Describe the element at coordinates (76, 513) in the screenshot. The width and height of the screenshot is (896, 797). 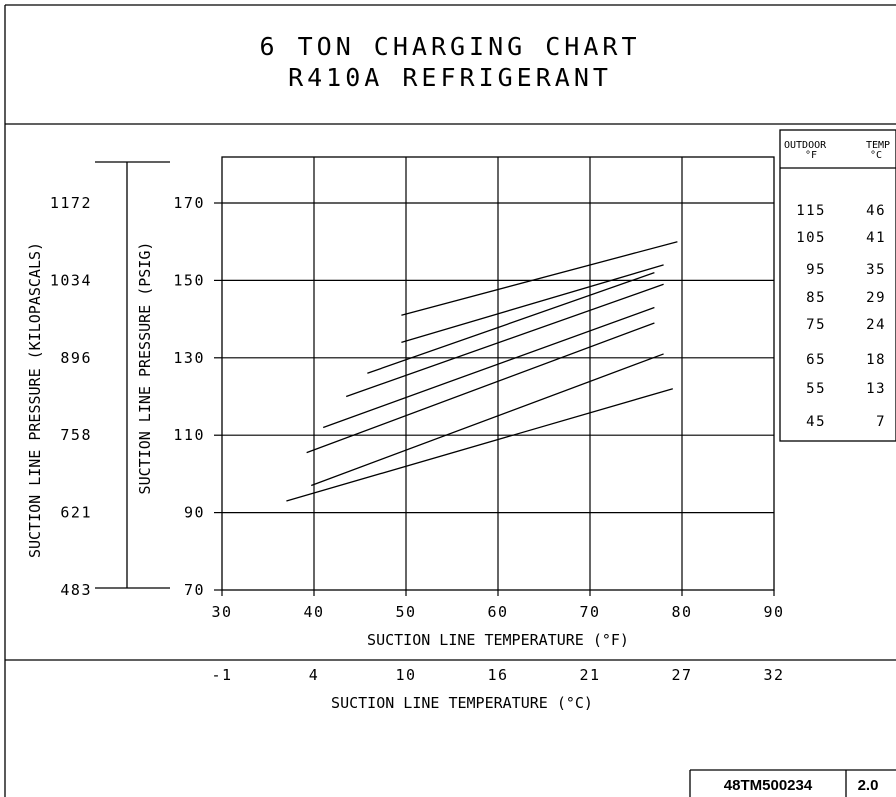
I see `kpa-tick-label: 621` at that location.